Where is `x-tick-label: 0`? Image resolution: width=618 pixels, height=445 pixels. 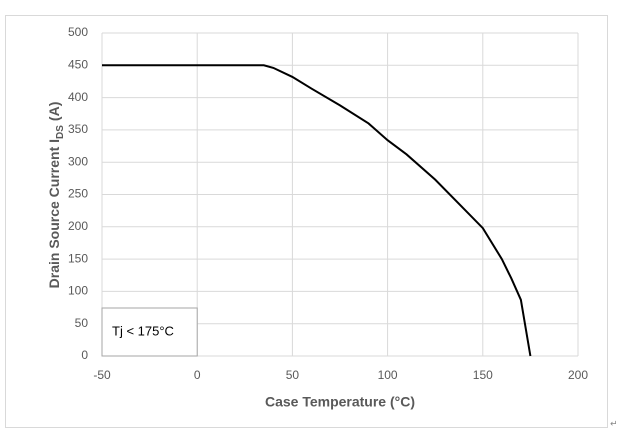 x-tick-label: 0 is located at coordinates (197, 375).